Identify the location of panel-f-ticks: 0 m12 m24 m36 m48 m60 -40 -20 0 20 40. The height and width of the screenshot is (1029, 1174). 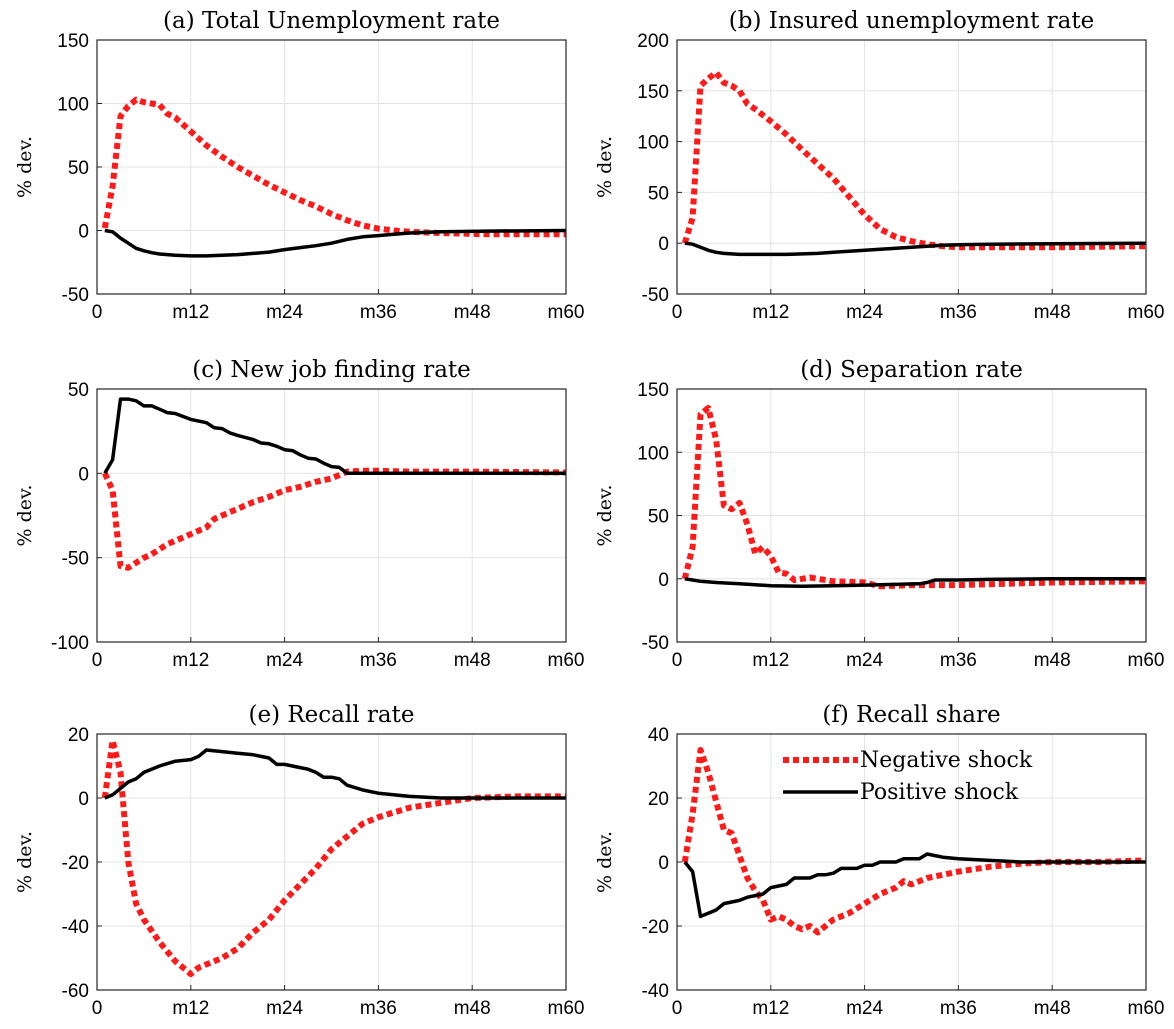
(903, 872).